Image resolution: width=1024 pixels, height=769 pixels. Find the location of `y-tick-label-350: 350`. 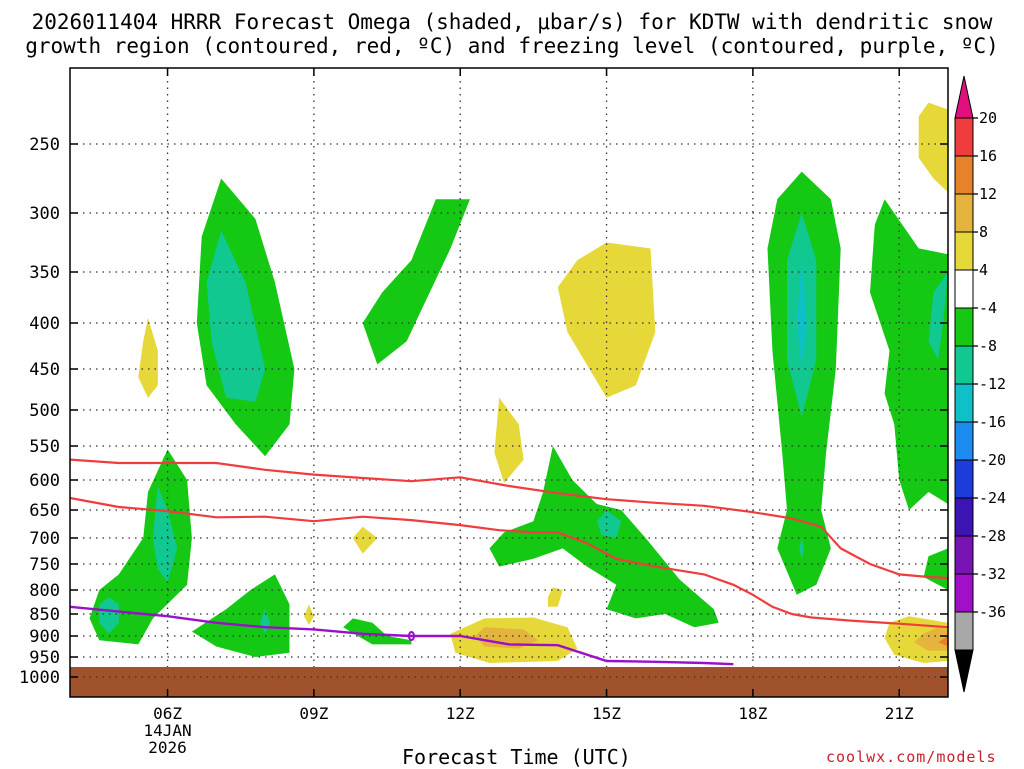

y-tick-label-350: 350 is located at coordinates (44, 273).